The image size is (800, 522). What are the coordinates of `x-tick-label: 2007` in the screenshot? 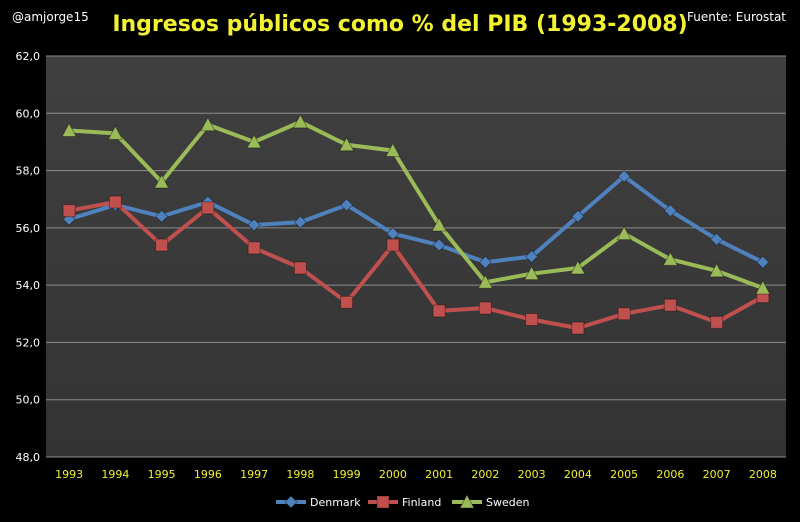 It's located at (717, 474).